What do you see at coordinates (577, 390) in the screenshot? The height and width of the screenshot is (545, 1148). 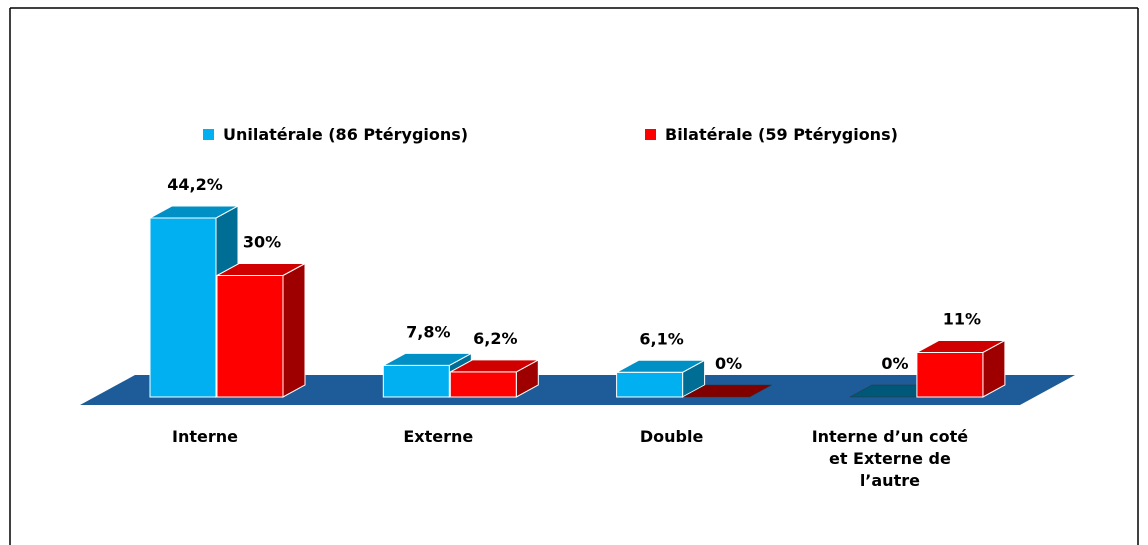 I see `floor` at bounding box center [577, 390].